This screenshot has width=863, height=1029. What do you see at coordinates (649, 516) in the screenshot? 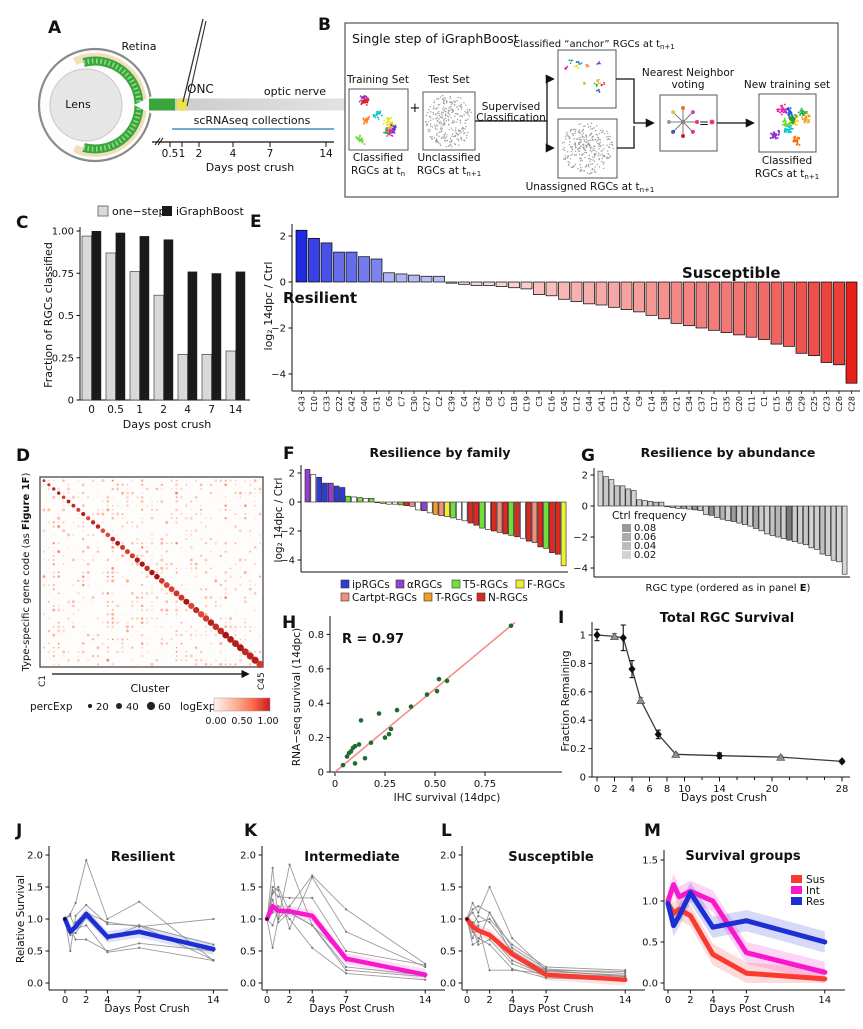
I see `ctrl-frequency-label: Ctrl frequency` at bounding box center [649, 516].